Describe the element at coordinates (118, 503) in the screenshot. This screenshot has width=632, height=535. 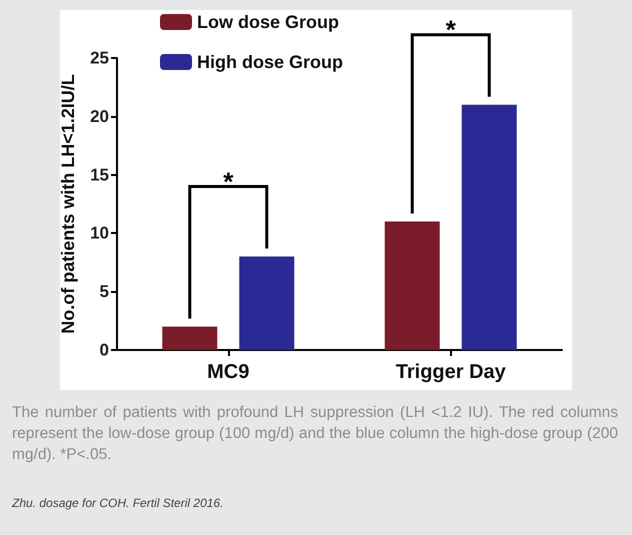
I see `text: Zhu. dosage for COH. Fertil Steril 2016.` at that location.